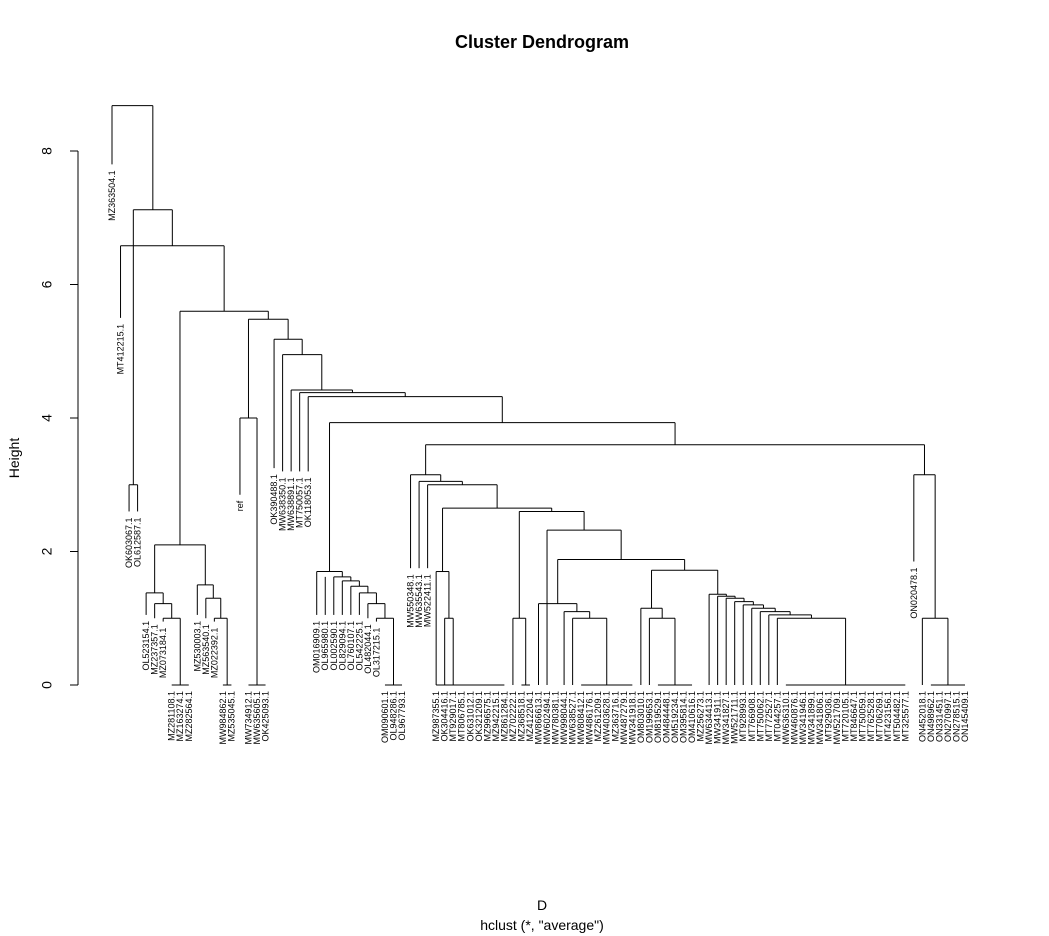 The width and height of the screenshot is (1049, 936). What do you see at coordinates (922, 716) in the screenshot?
I see `leaf-label: ON452018.1` at bounding box center [922, 716].